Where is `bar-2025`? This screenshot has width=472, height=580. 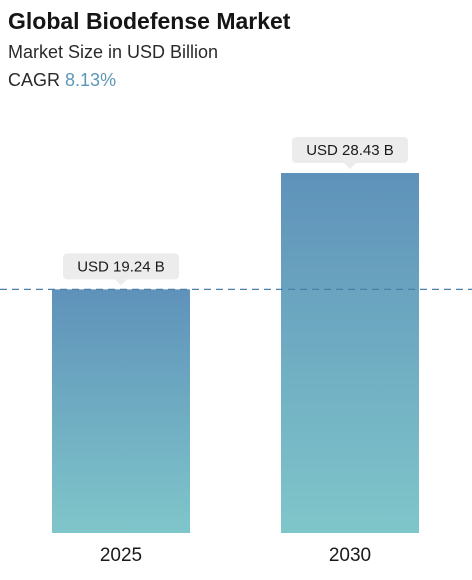 bar-2025 is located at coordinates (121, 411).